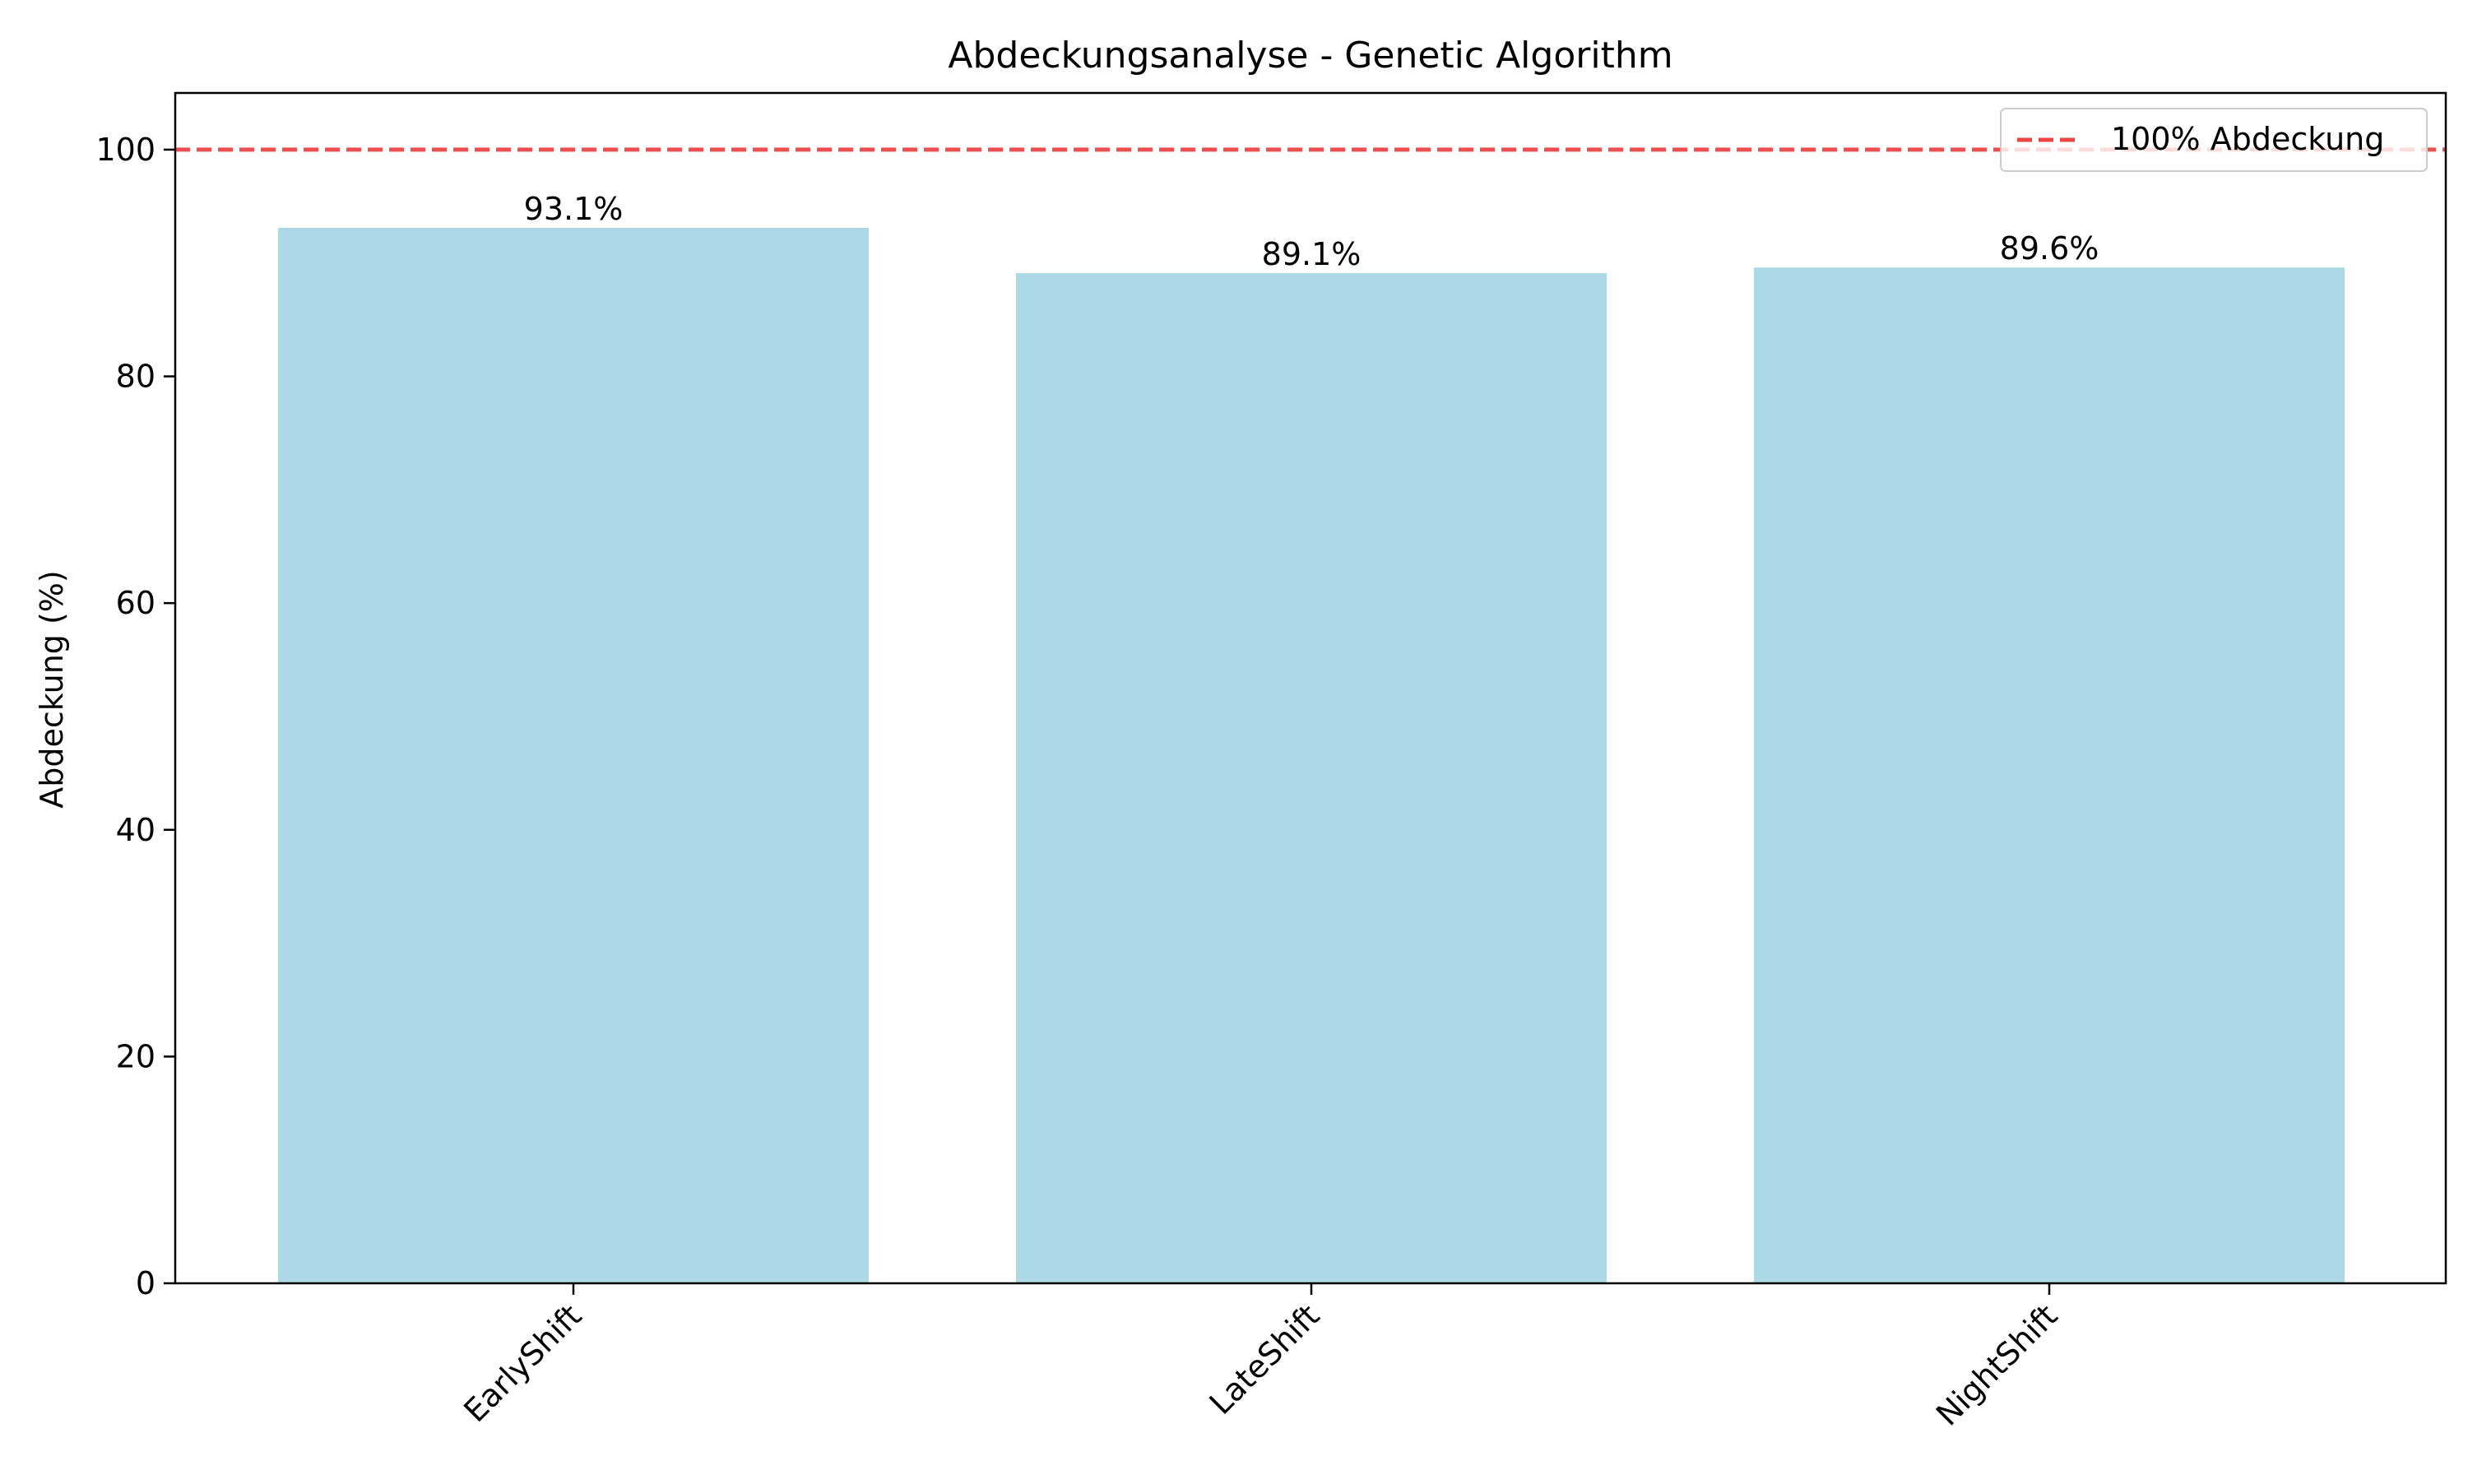  What do you see at coordinates (135, 377) in the screenshot?
I see `y-tick-label-80: 80` at bounding box center [135, 377].